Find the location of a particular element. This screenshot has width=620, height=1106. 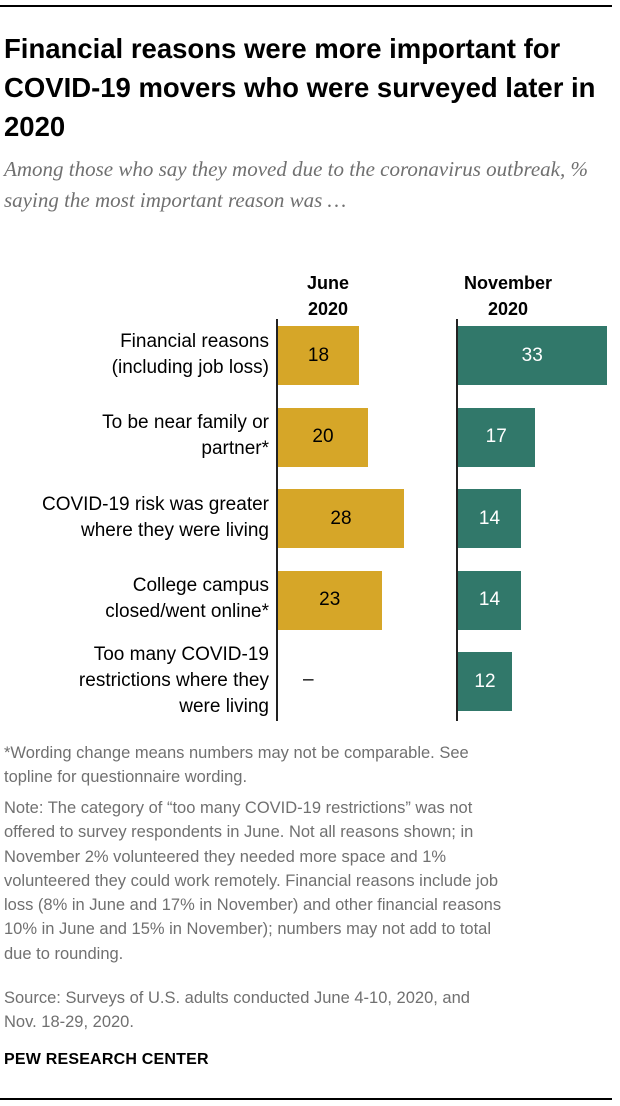

category-label: Financial reasons (including job loss) is located at coordinates (134, 355).